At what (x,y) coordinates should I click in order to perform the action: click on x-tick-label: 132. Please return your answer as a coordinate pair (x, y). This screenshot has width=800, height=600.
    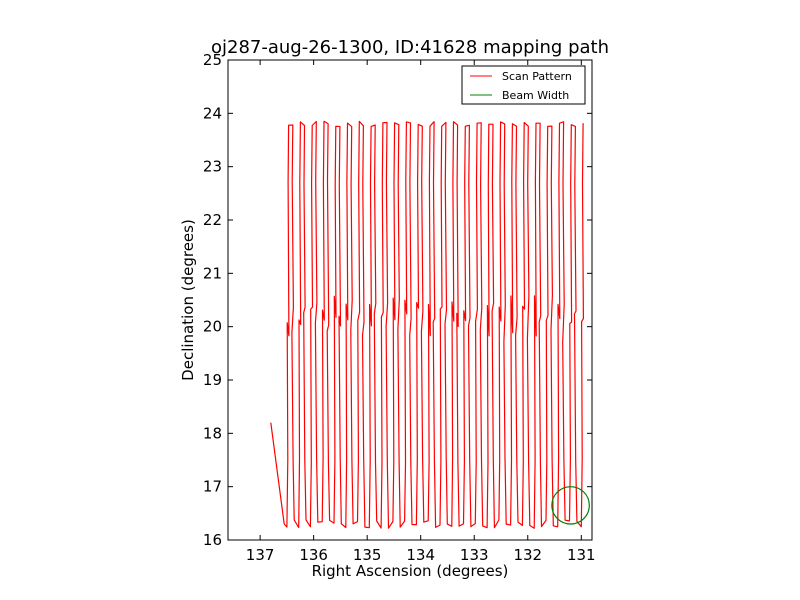
    Looking at the image, I should click on (527, 555).